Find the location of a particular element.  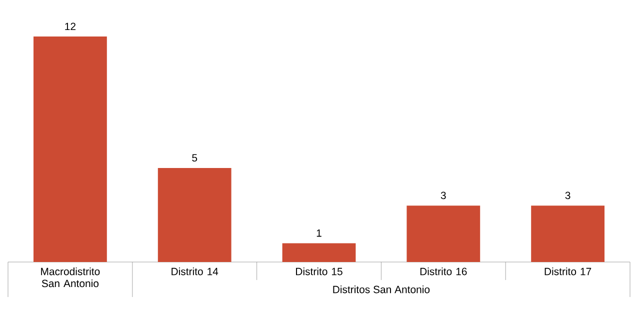

data-label: 12 is located at coordinates (70, 26).